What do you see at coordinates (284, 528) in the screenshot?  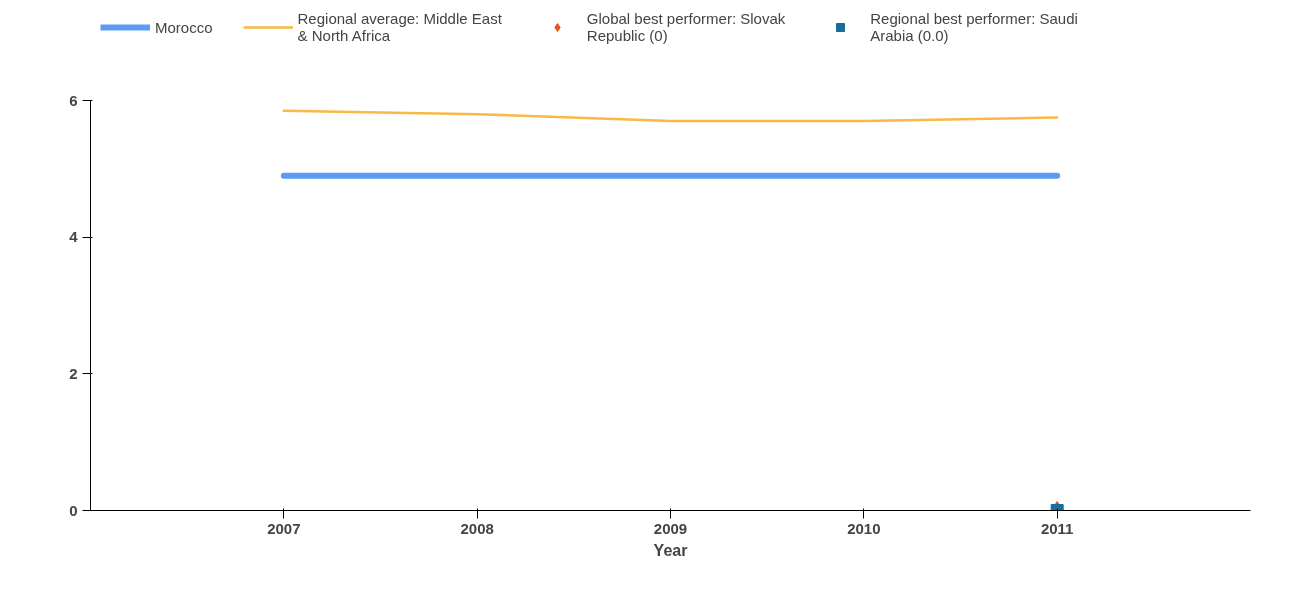 I see `x-tick-label: 2007` at bounding box center [284, 528].